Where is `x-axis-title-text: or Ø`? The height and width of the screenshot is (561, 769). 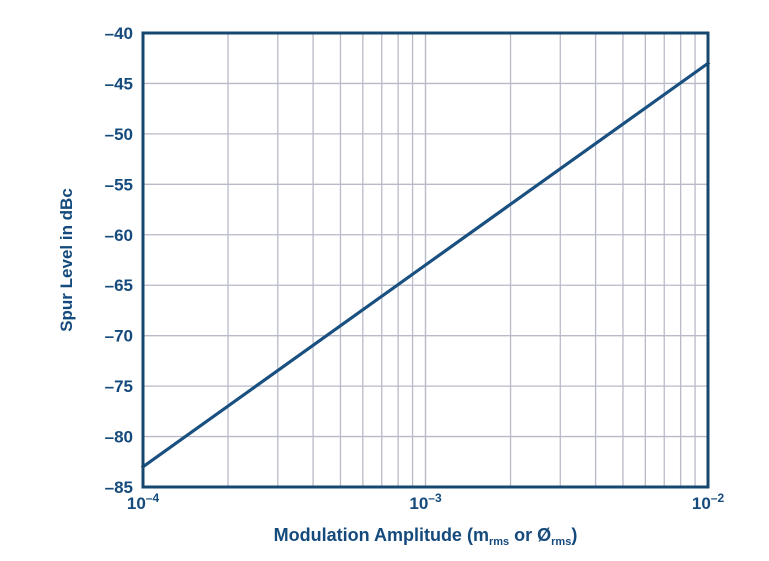
x-axis-title-text: or Ø is located at coordinates (530, 535).